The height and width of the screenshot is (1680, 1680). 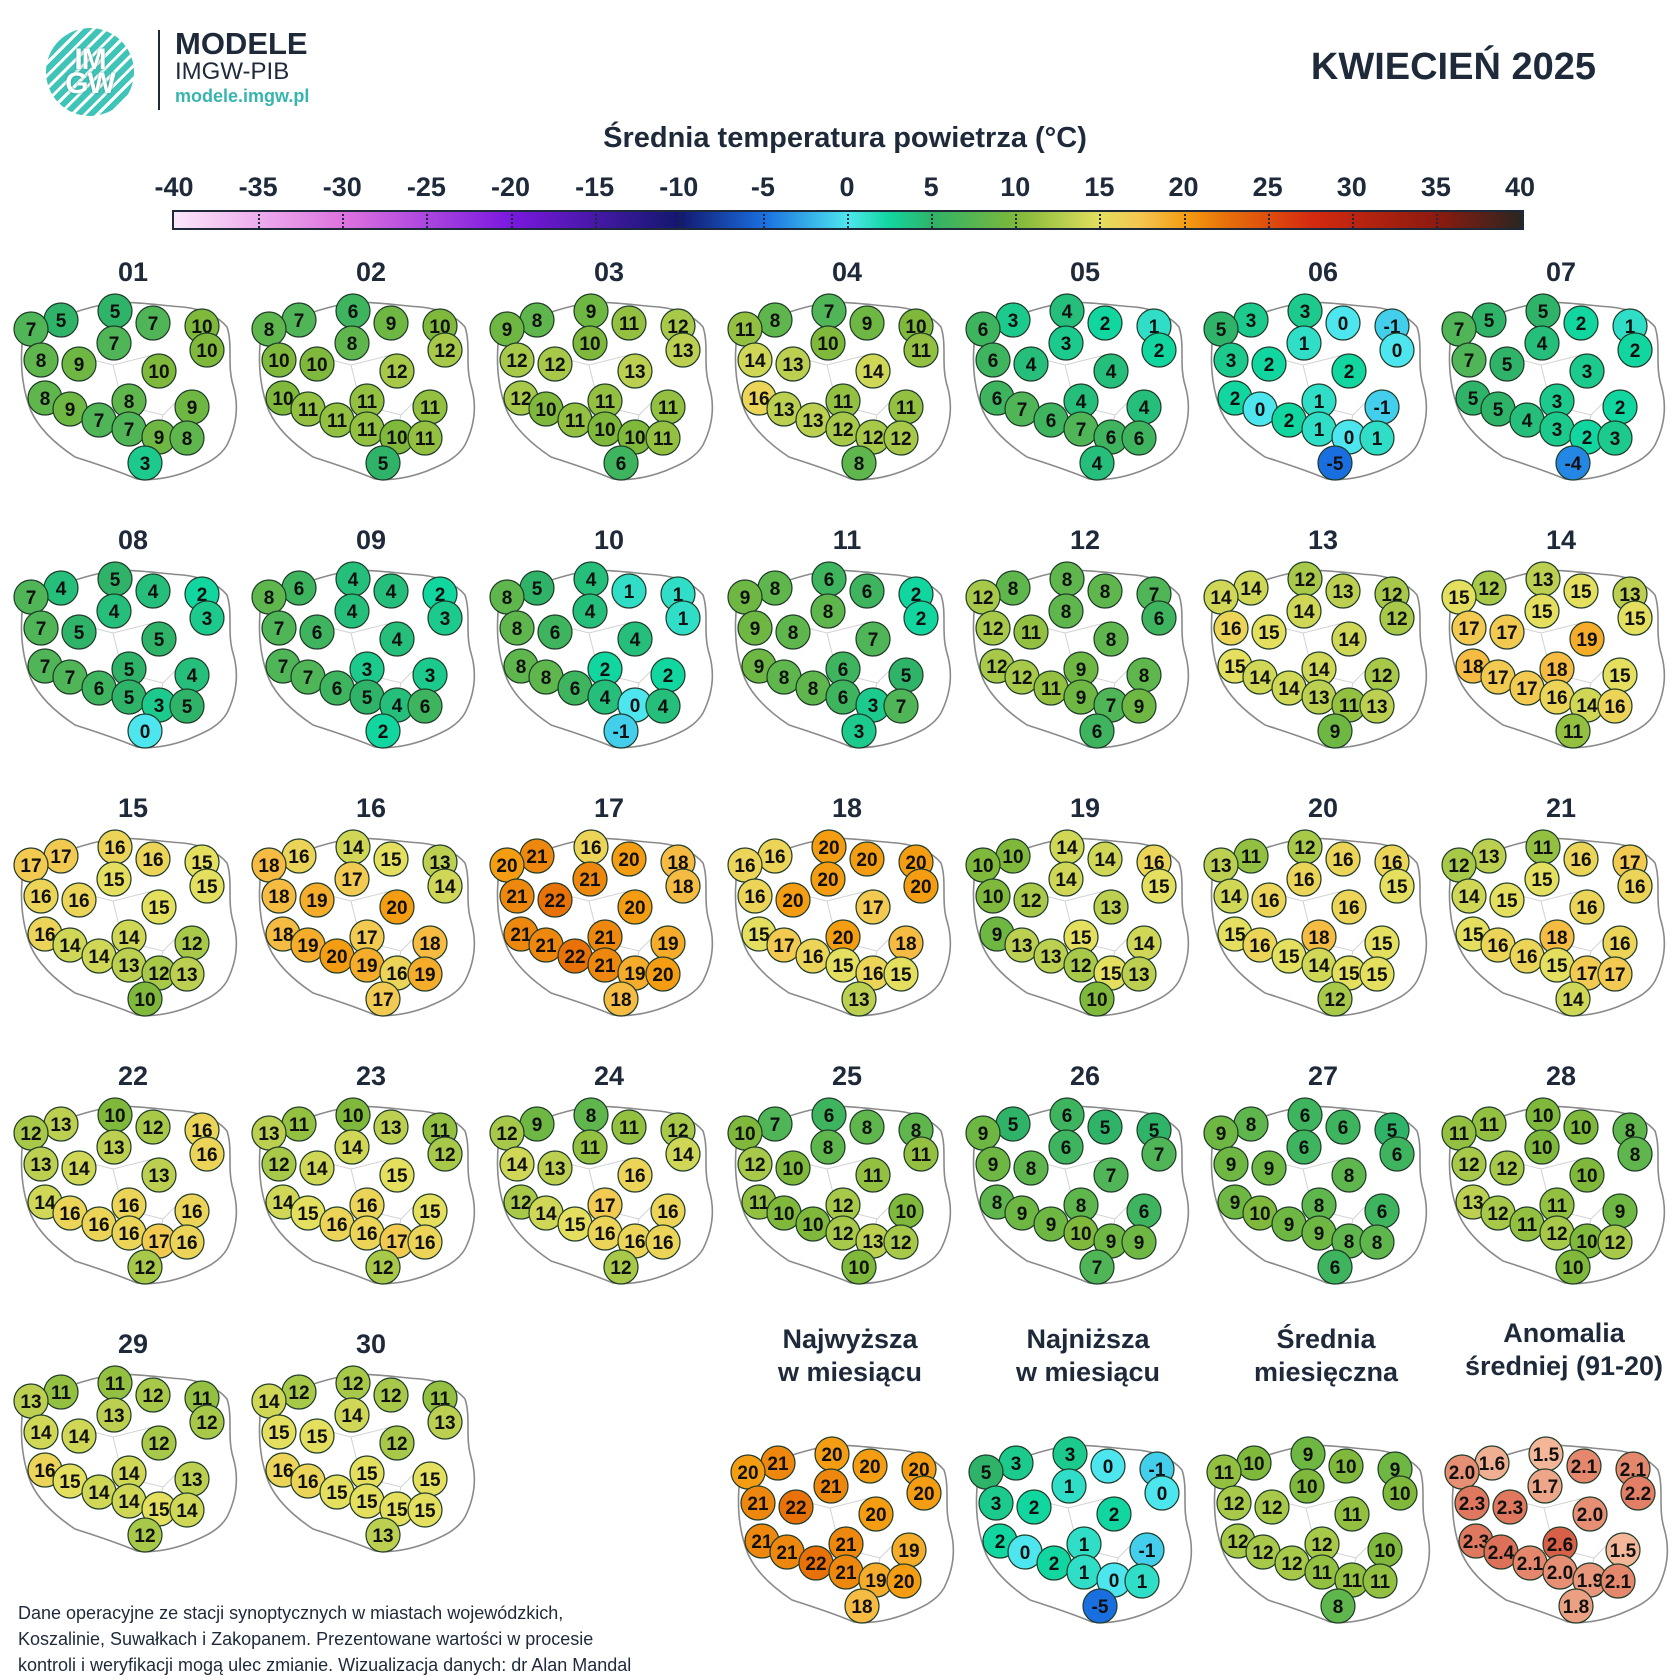 I want to click on station-value: 2, so click(x=668, y=676).